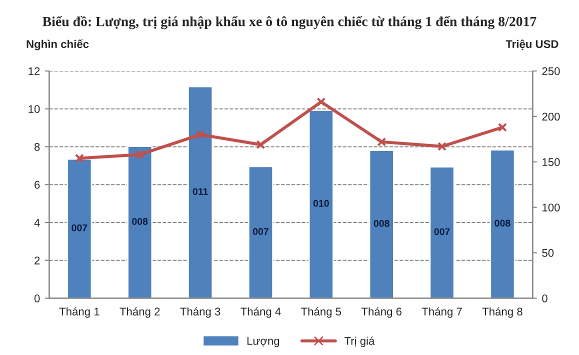 This screenshot has height=355, width=579. Describe the element at coordinates (140, 312) in the screenshot. I see `x-tick-label: Tháng 2` at that location.